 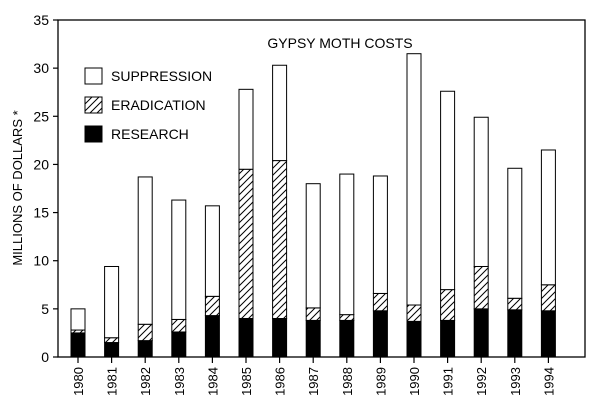 I want to click on bar-suppression-1989, so click(x=380, y=234).